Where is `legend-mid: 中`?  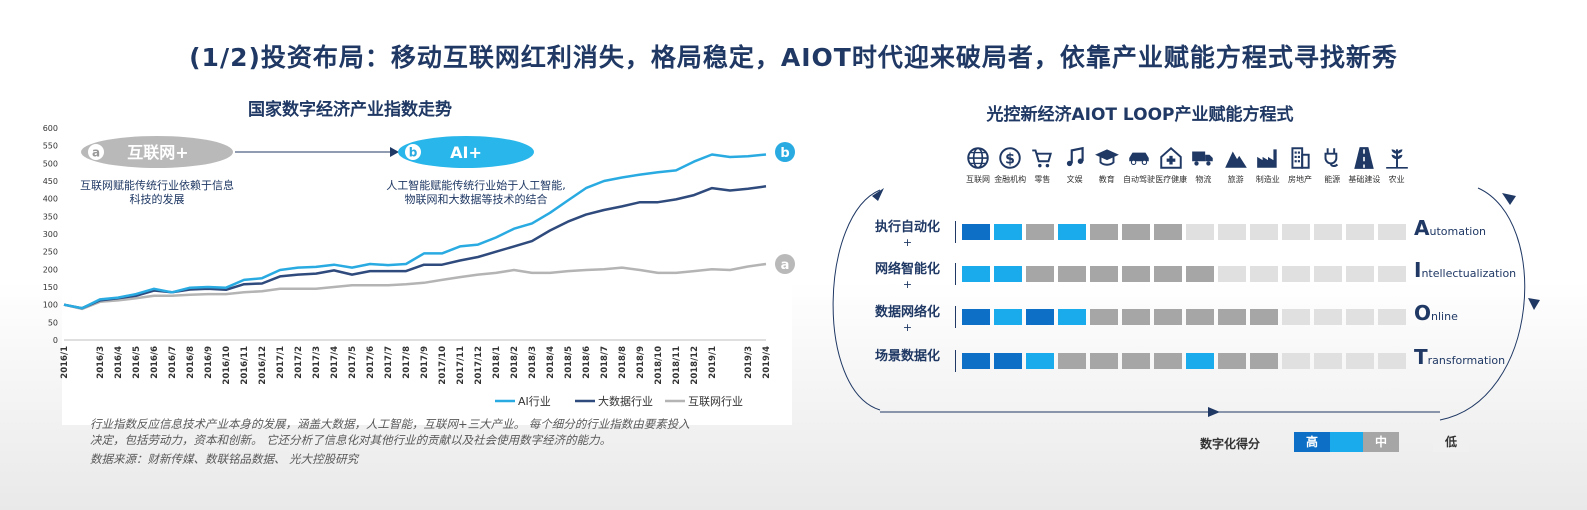
legend-mid: 中 is located at coordinates (1381, 442).